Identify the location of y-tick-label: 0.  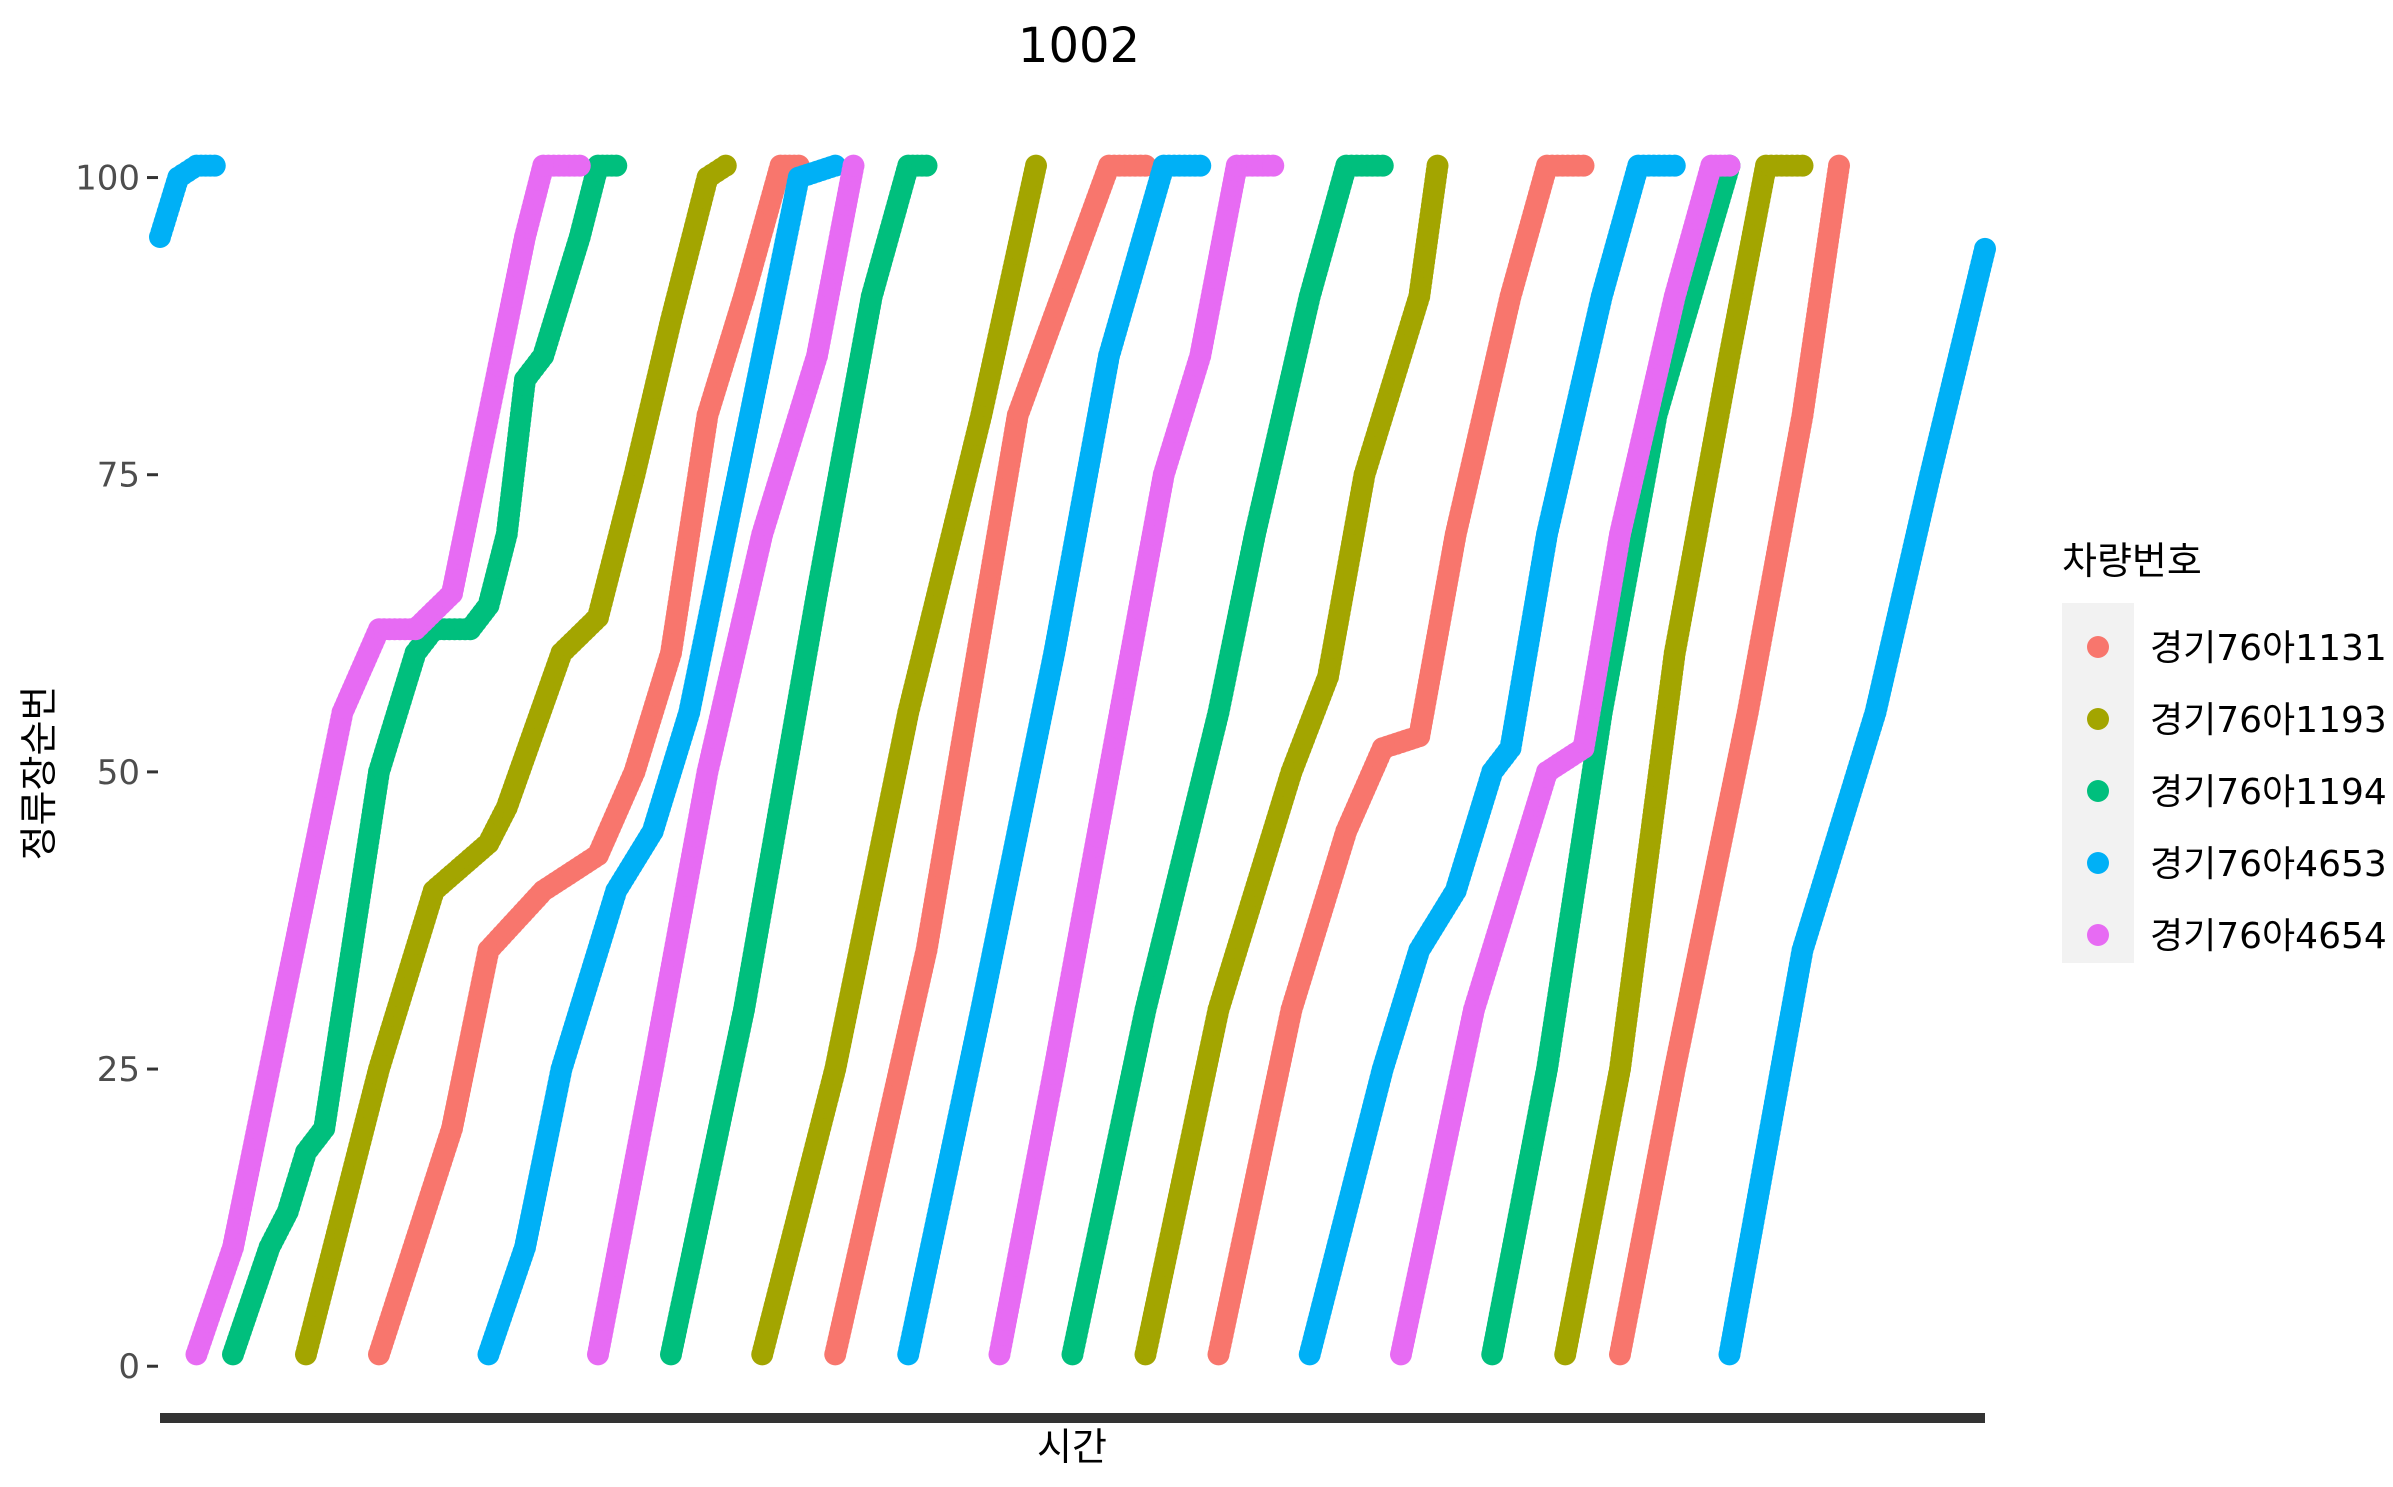
(129, 1367).